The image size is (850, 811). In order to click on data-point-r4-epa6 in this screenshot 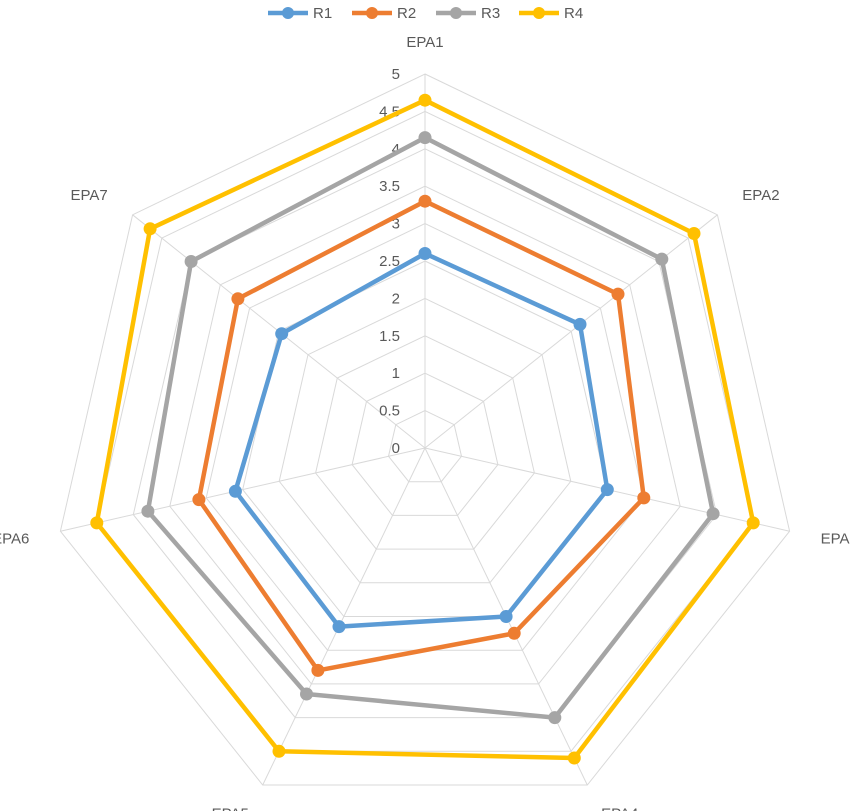, I will do `click(97, 523)`.